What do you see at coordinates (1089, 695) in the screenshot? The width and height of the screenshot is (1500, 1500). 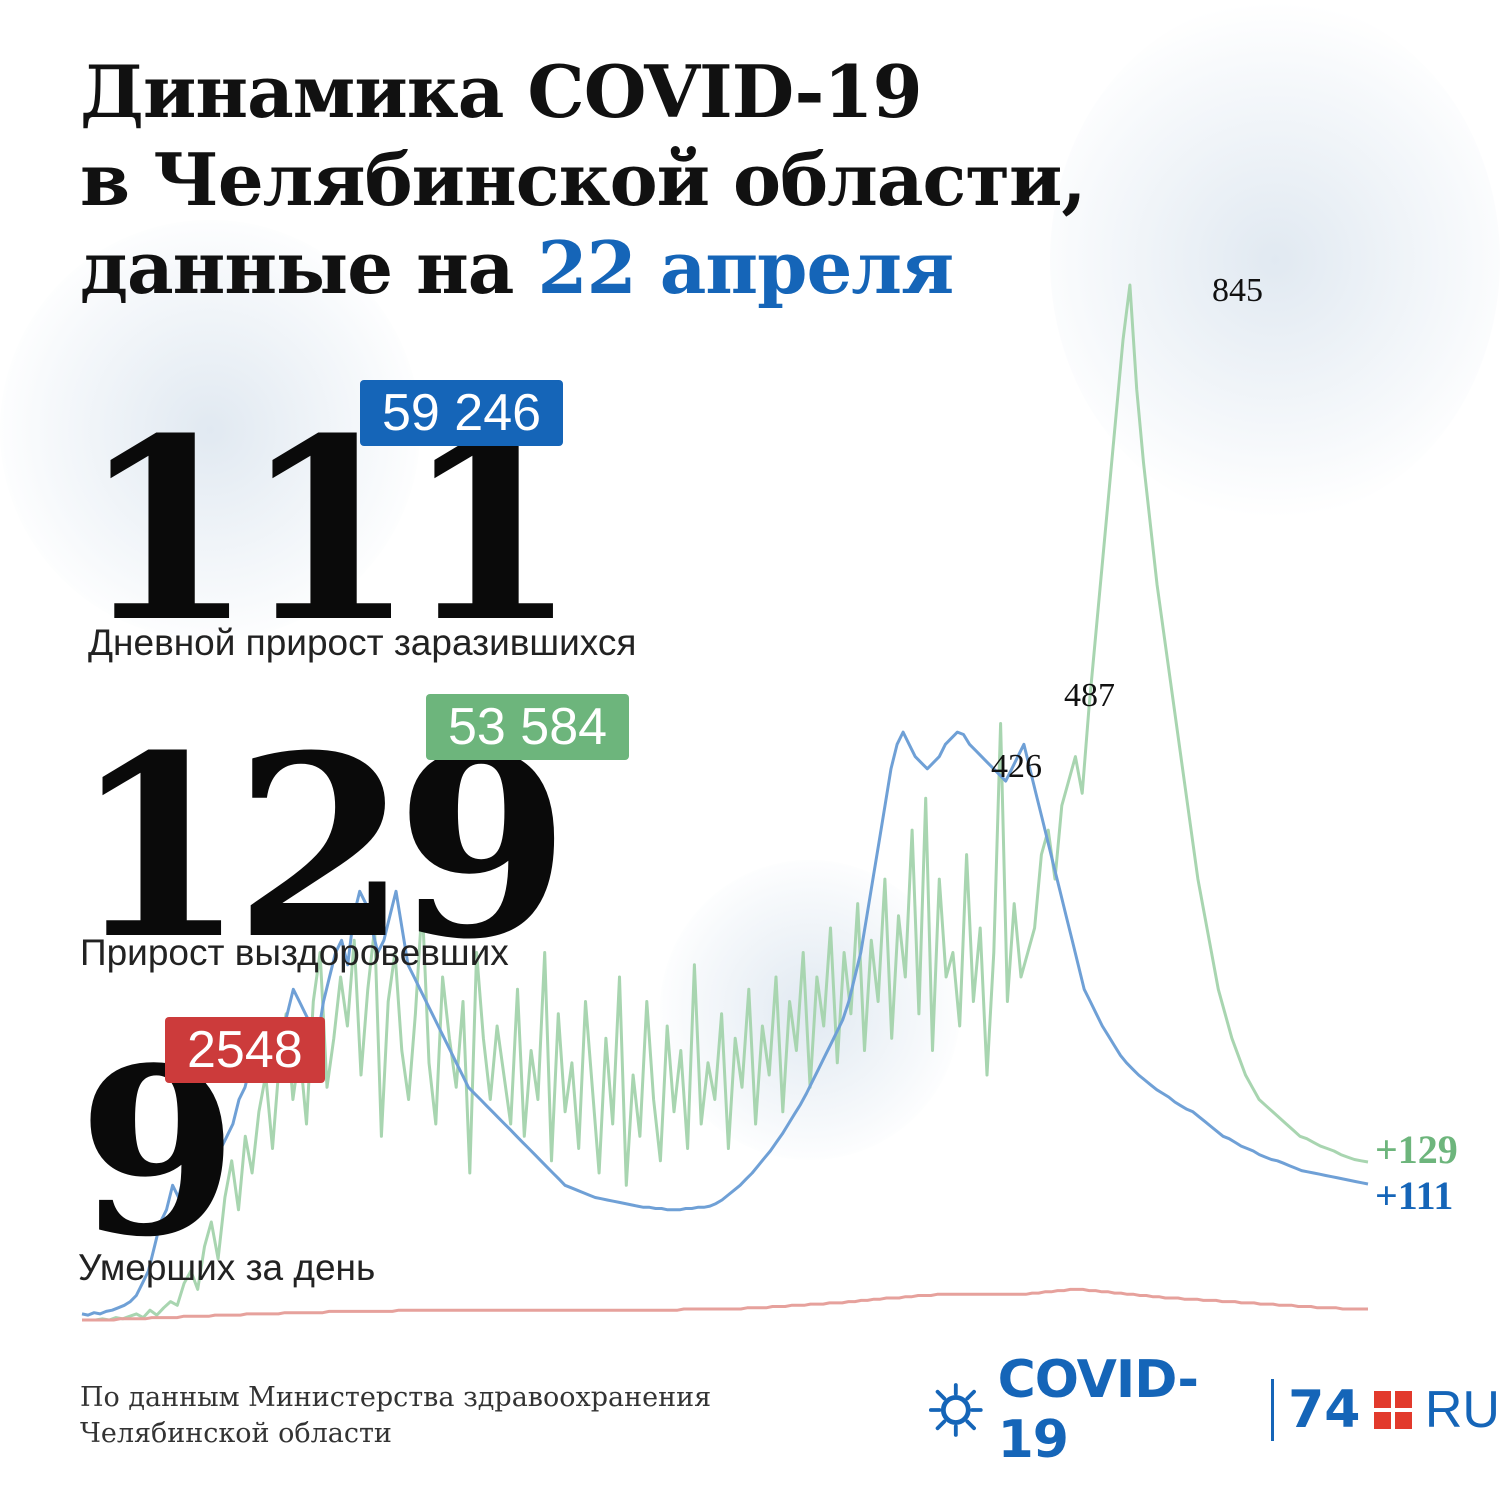 I see `peak-label-487: 487` at bounding box center [1089, 695].